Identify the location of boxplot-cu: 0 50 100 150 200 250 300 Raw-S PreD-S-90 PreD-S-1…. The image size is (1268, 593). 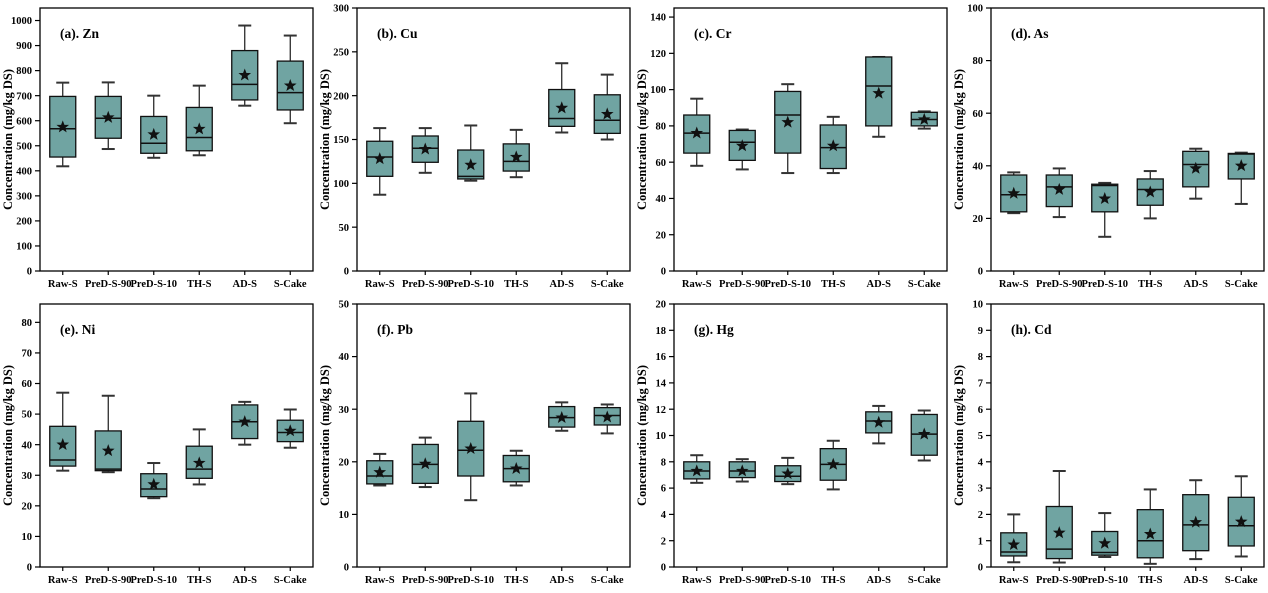
(474, 147).